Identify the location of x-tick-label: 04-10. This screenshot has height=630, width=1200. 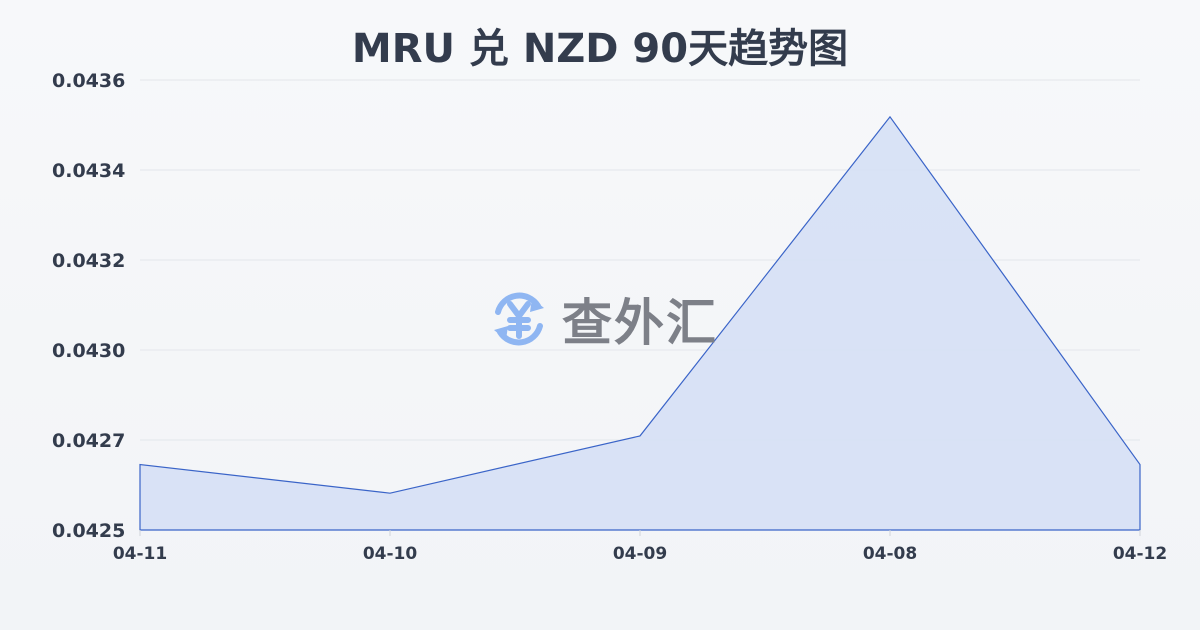
(390, 554).